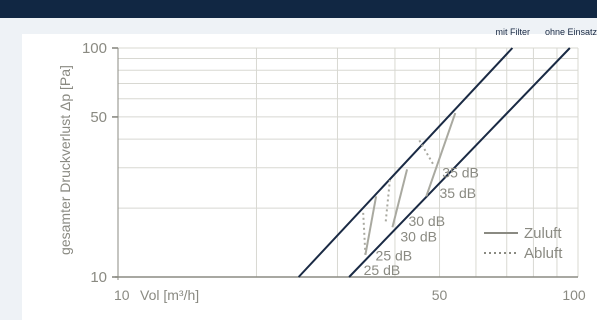 Image resolution: width=597 pixels, height=320 pixels. Describe the element at coordinates (122, 295) in the screenshot. I see `x-tick-label: 10` at that location.